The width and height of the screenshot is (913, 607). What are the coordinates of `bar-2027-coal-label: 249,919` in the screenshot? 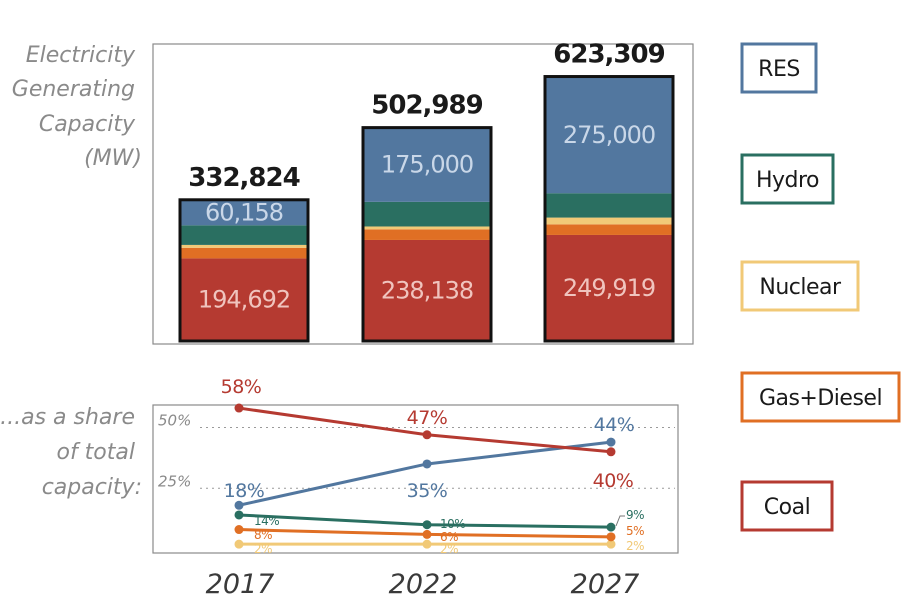 It's located at (609, 288).